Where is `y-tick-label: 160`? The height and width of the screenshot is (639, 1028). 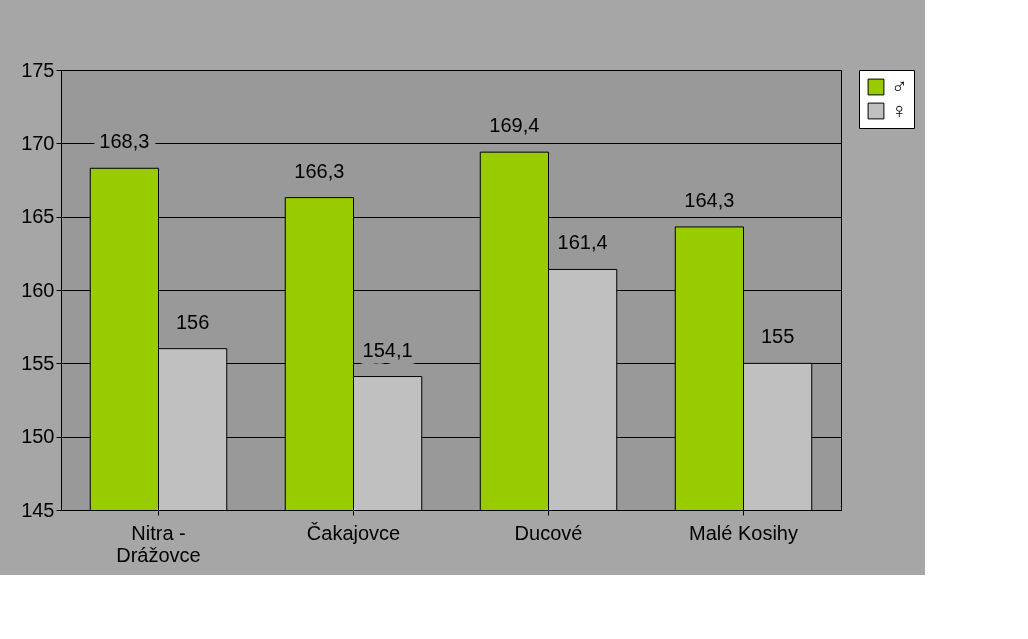
y-tick-label: 160 is located at coordinates (38, 289).